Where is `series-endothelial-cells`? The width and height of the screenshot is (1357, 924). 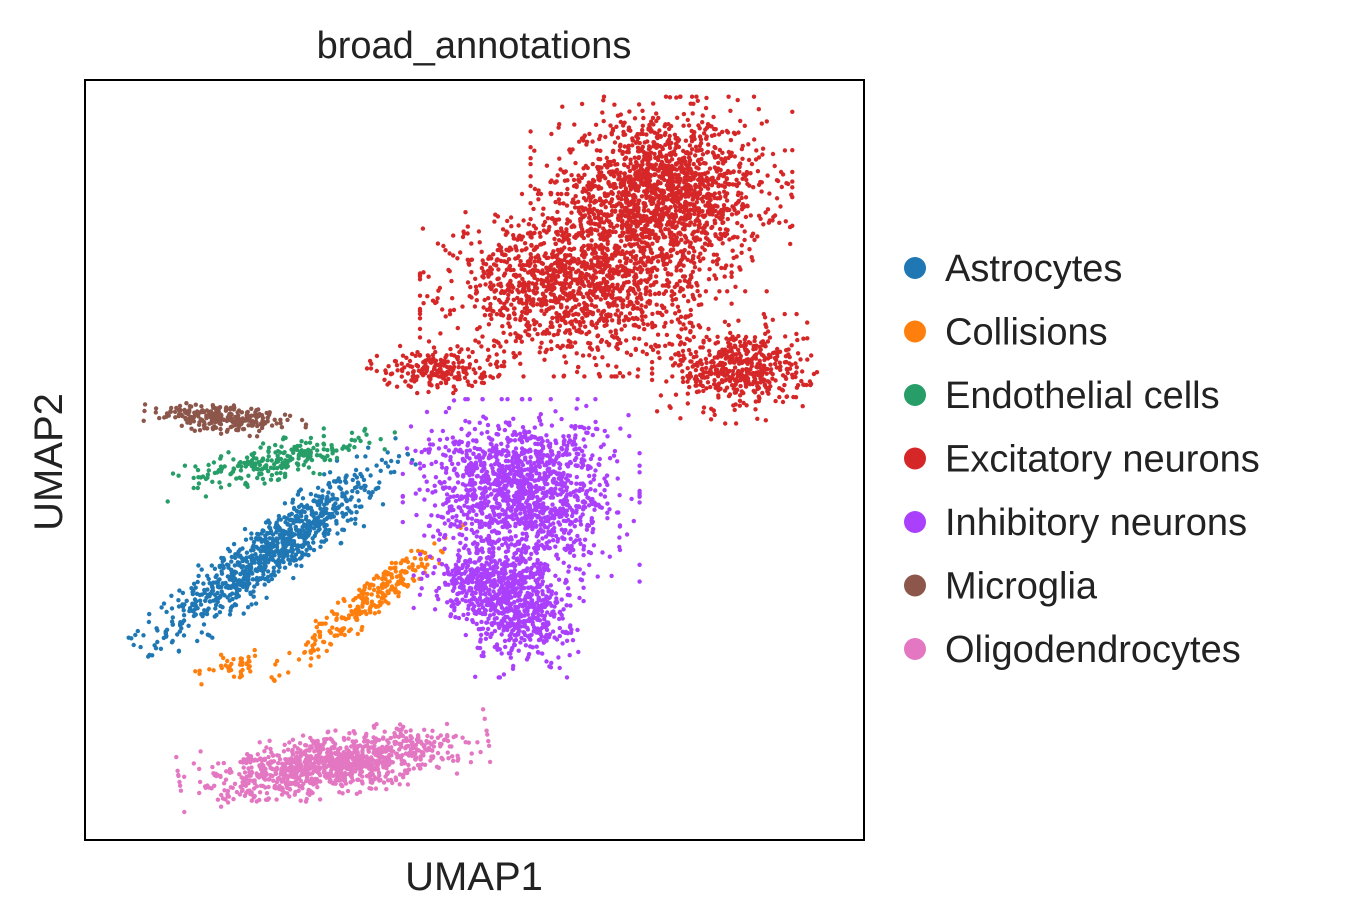
series-endothelial-cells is located at coordinates (281, 465).